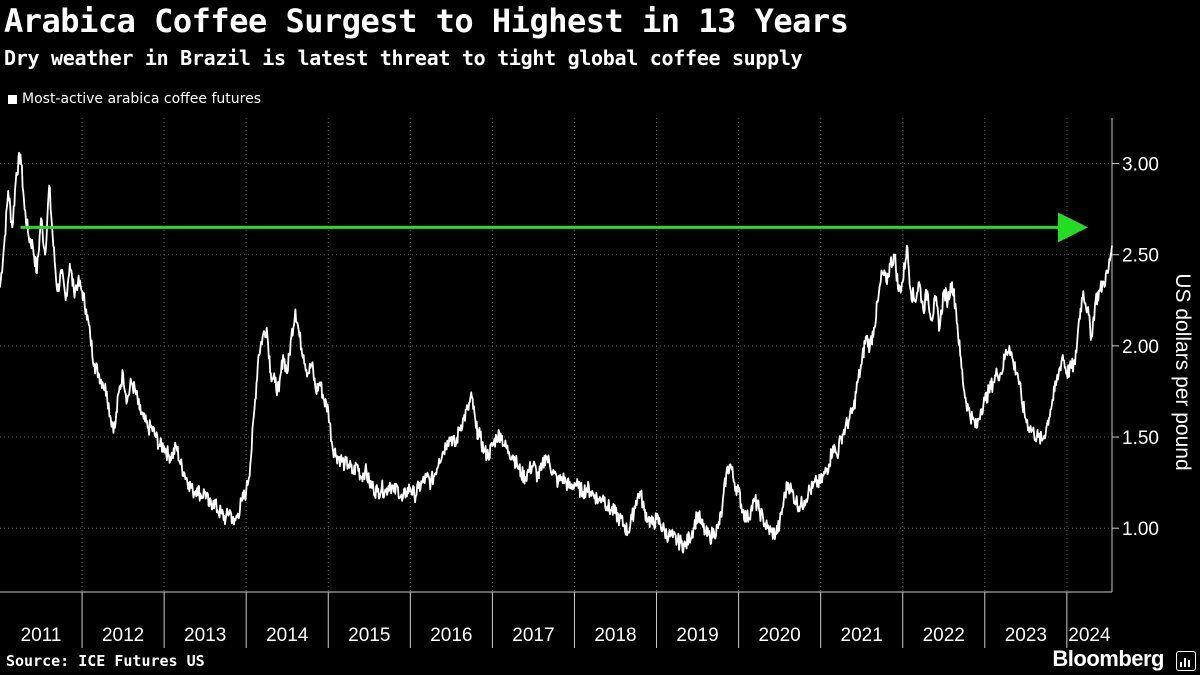 The width and height of the screenshot is (1200, 675). What do you see at coordinates (451, 635) in the screenshot?
I see `x-tick-label: 2016` at bounding box center [451, 635].